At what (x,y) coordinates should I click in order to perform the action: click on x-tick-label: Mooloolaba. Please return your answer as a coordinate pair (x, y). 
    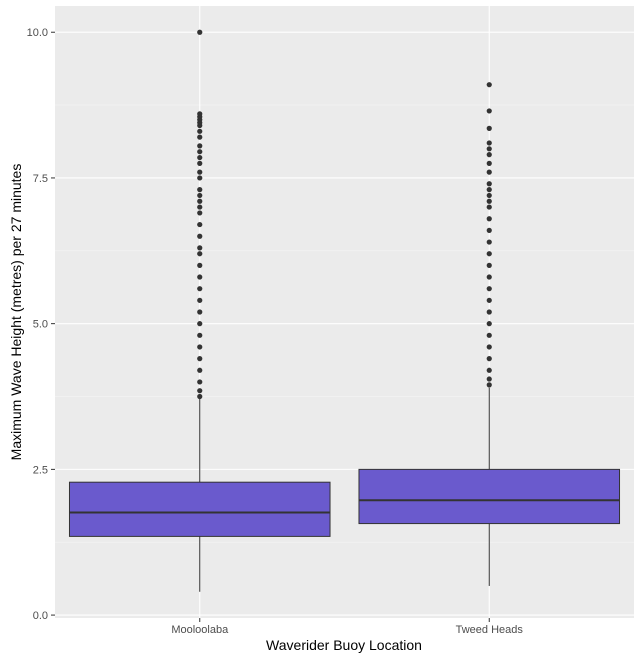
    Looking at the image, I should click on (200, 630).